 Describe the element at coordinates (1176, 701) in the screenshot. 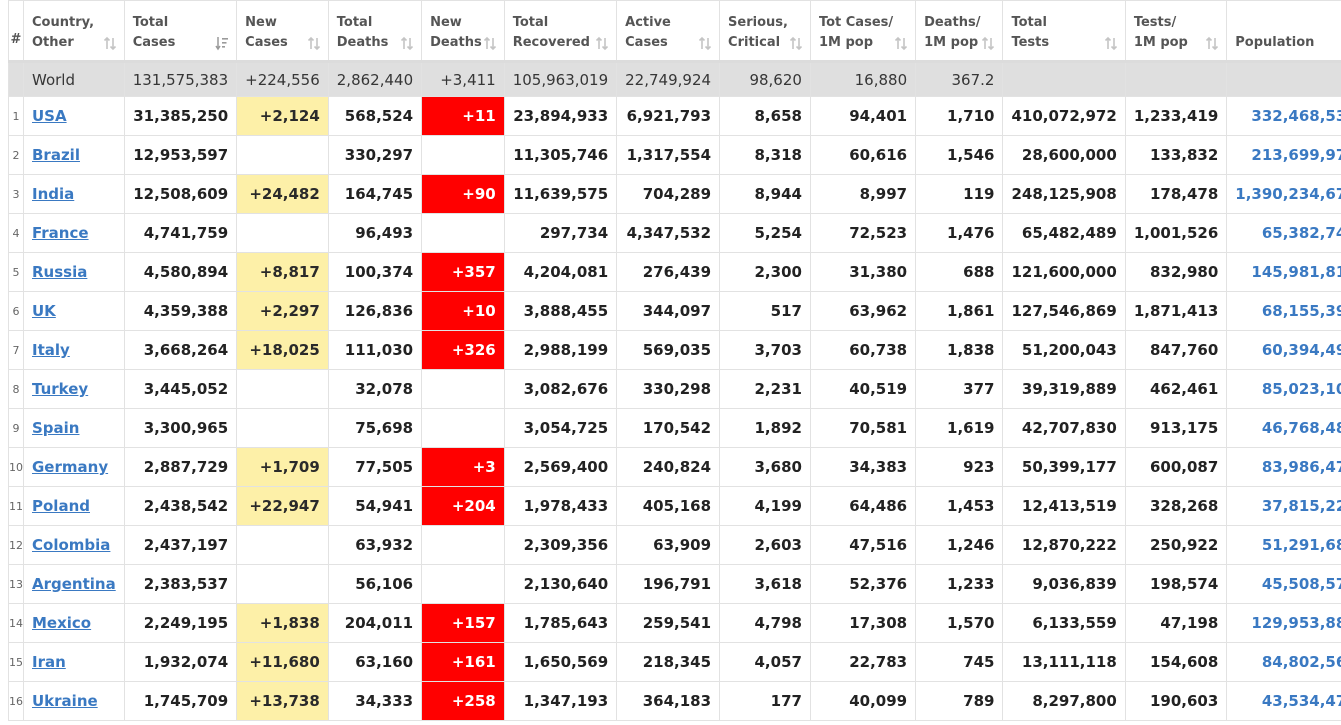

I see `tests-per-1m-cell: 190,603` at that location.